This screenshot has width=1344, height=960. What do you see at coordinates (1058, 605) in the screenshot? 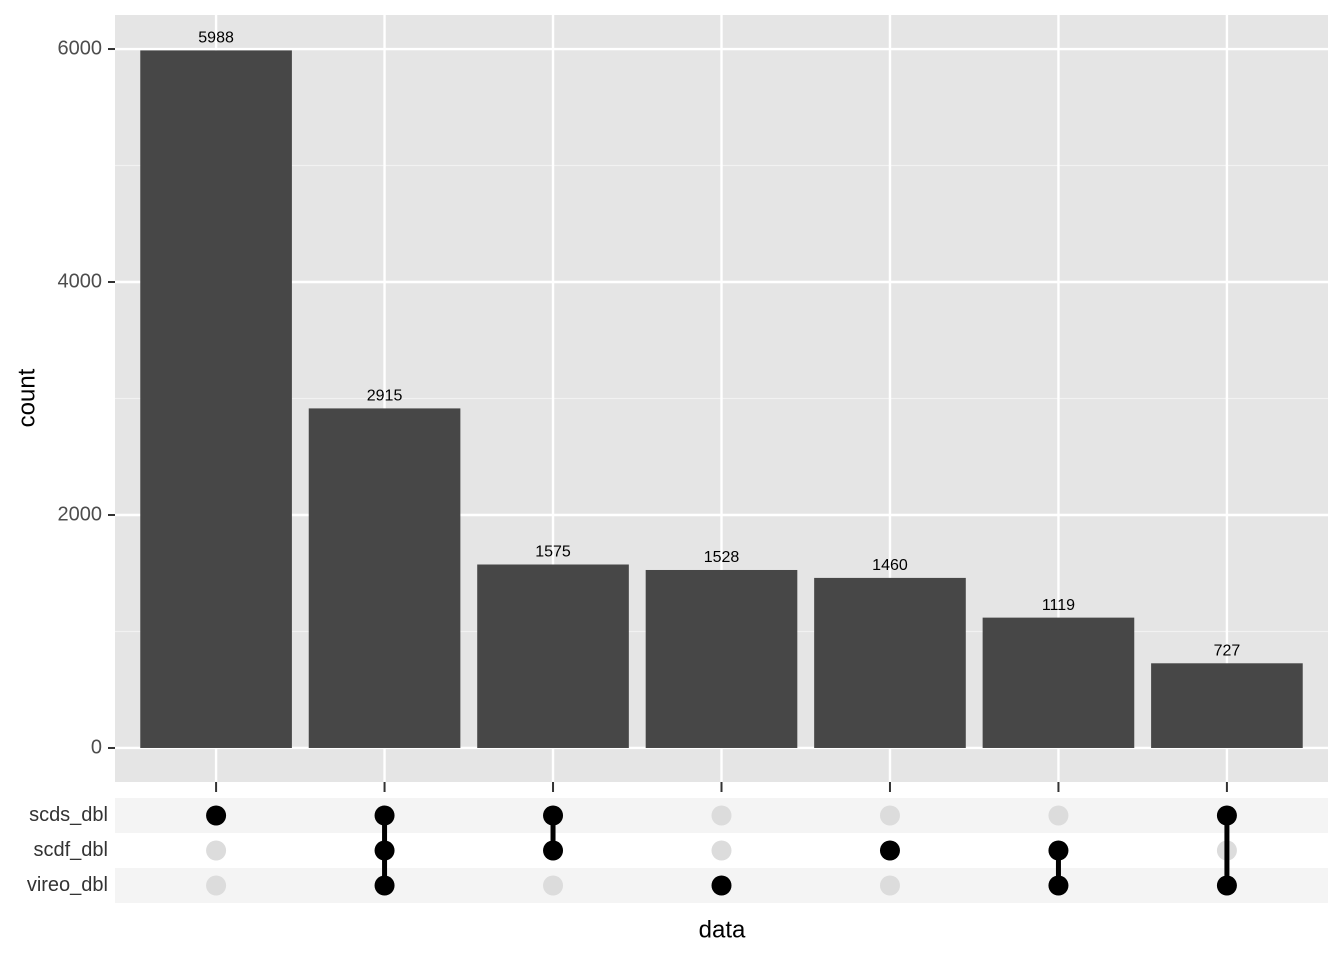
I see `value-label: 1119` at bounding box center [1058, 605].